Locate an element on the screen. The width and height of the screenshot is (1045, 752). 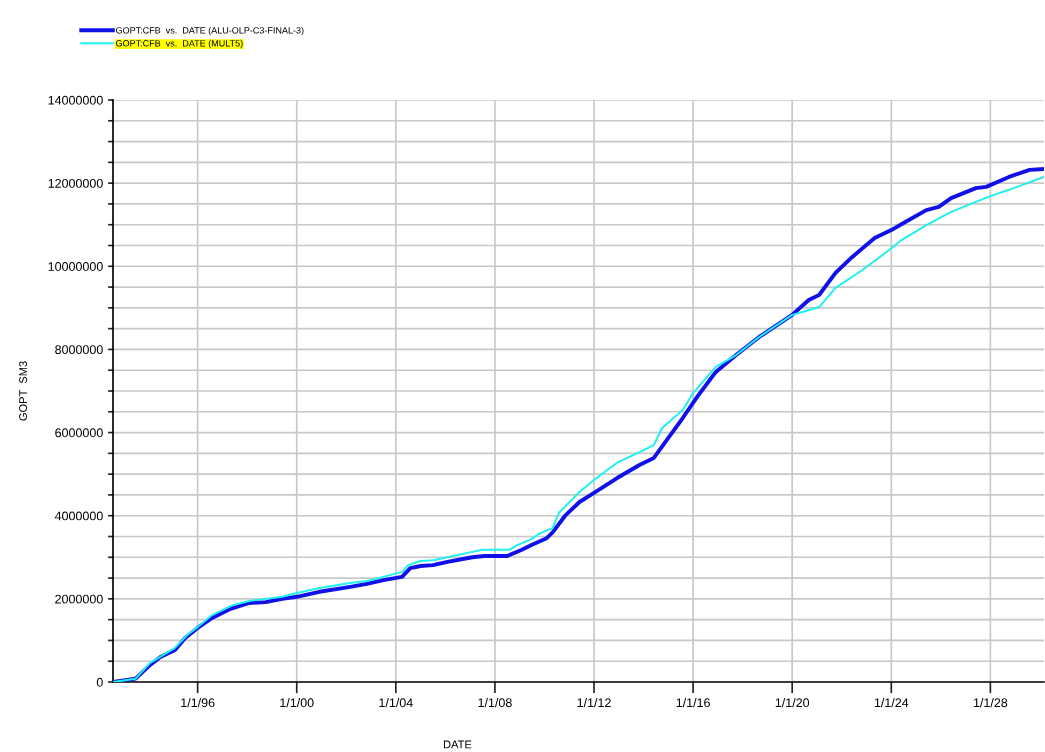
y-tick-label: 8000000 is located at coordinates (79, 350).